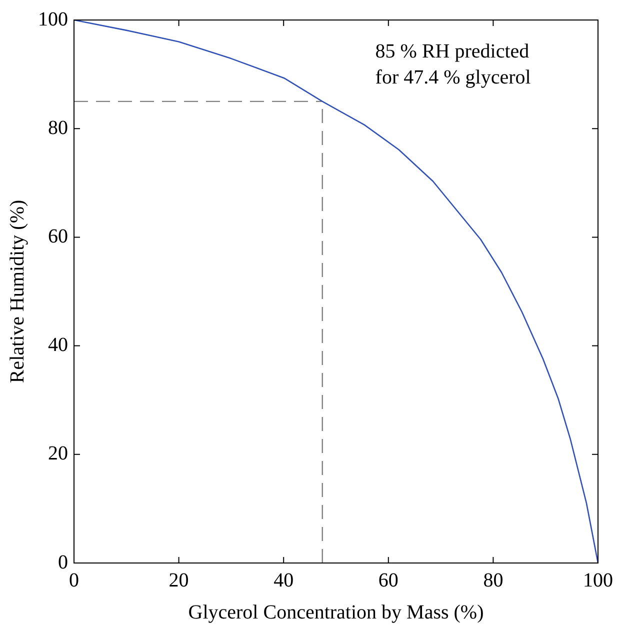 The width and height of the screenshot is (630, 631). What do you see at coordinates (388, 580) in the screenshot?
I see `x-tick-label: 60` at bounding box center [388, 580].